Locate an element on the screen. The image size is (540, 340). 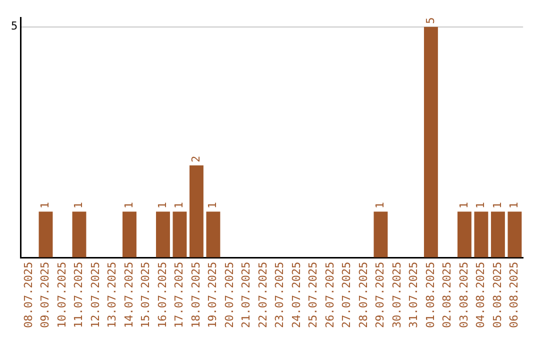
x-tick-label: 25.07.2025 is located at coordinates (313, 295).